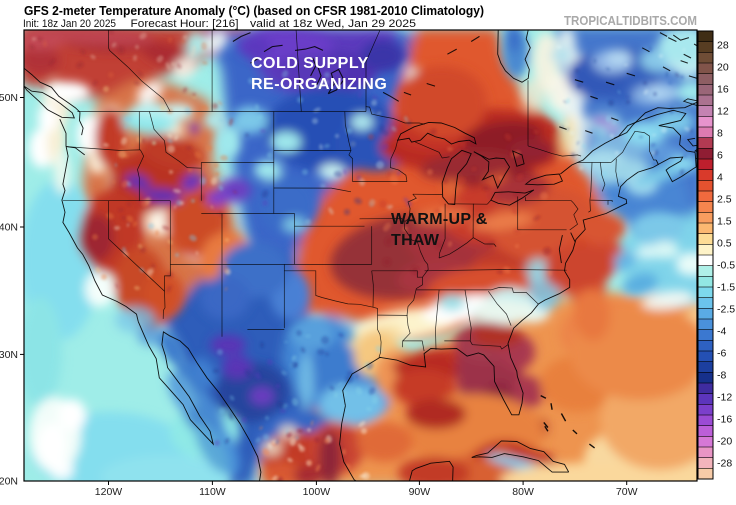 This screenshot has height=505, width=736. What do you see at coordinates (9, 482) in the screenshot?
I see `svg-text: 20N` at bounding box center [9, 482].